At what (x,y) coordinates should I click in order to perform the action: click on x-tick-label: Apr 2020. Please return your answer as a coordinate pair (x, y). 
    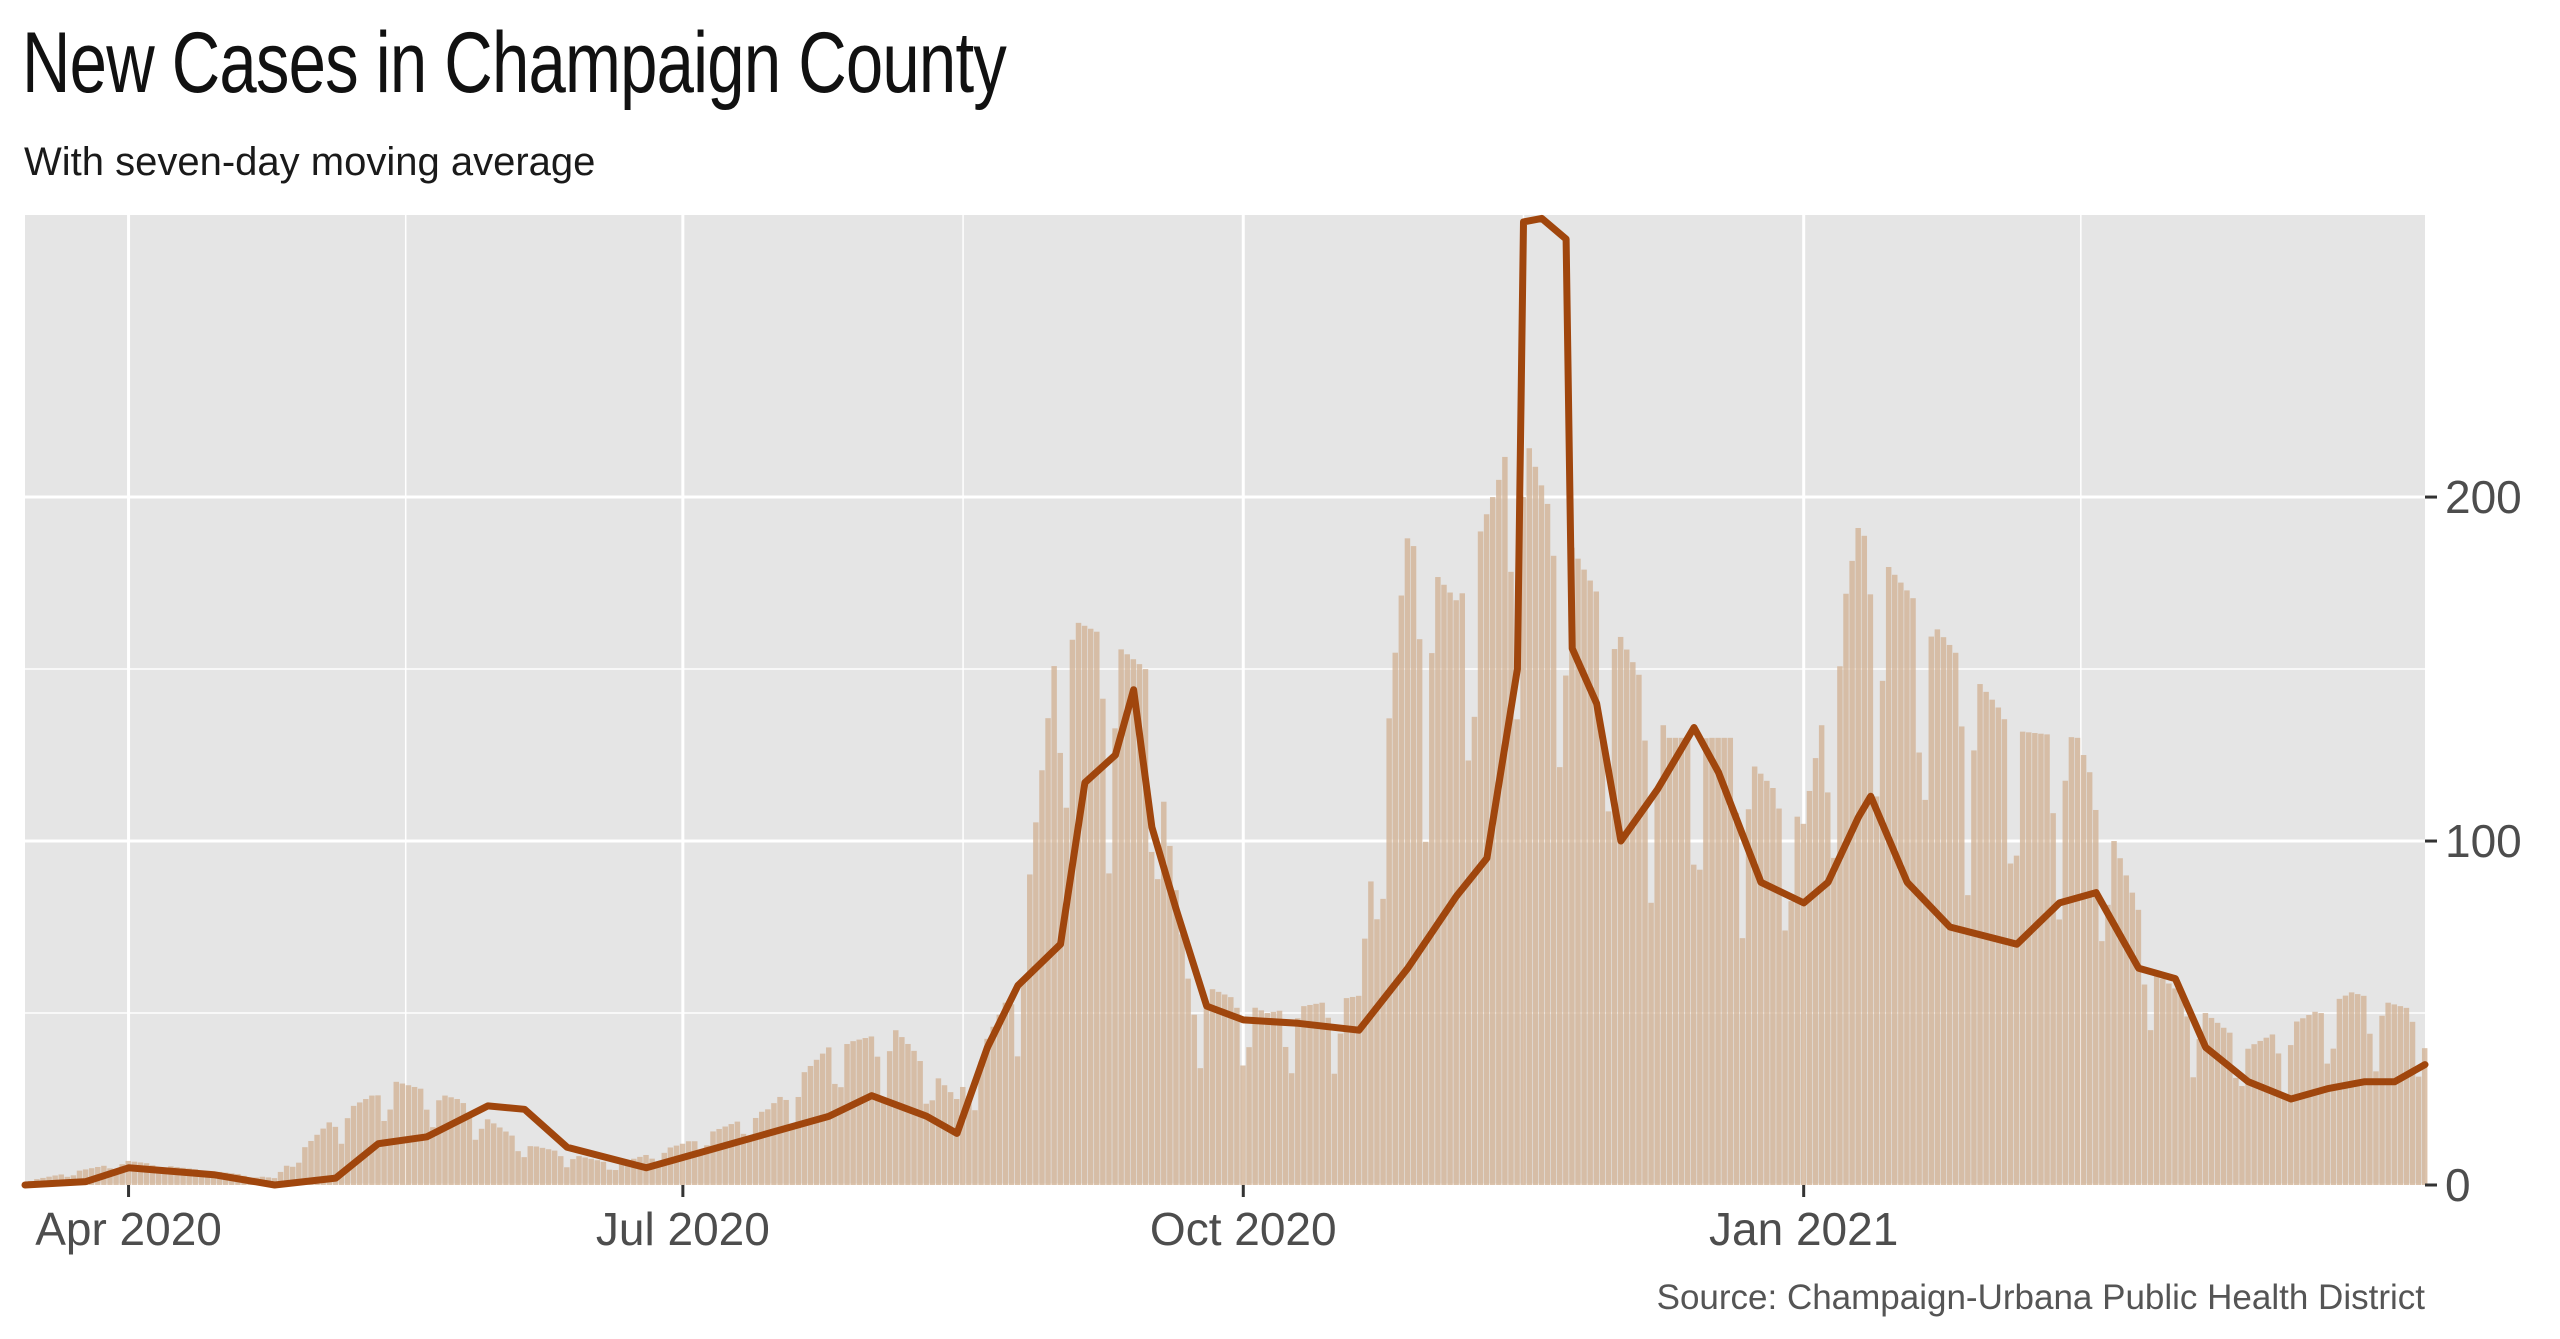
    Looking at the image, I should click on (128, 1229).